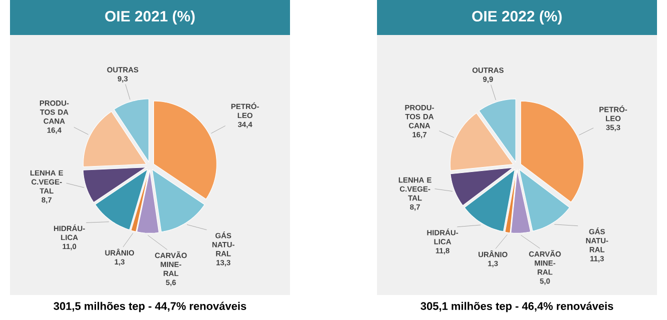 This screenshot has width=667, height=320. What do you see at coordinates (517, 17) in the screenshot?
I see `chart-title: OIE 2022 (%)` at bounding box center [517, 17].